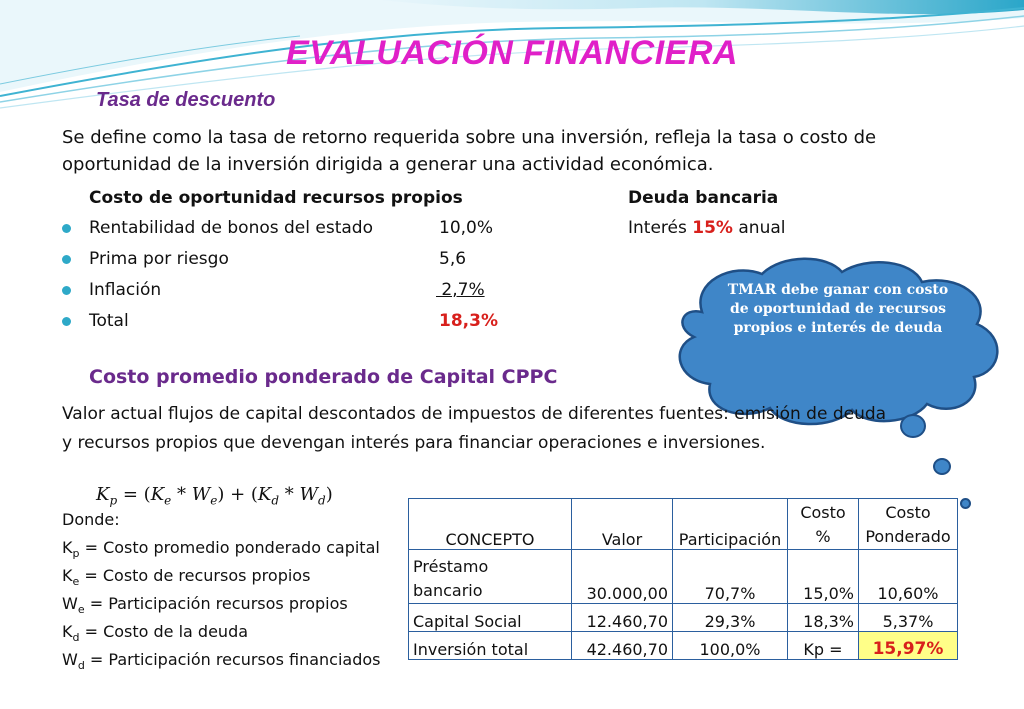 The image size is (1024, 709). What do you see at coordinates (908, 576) in the screenshot?
I see `cell-weighted: 10,60%` at bounding box center [908, 576].